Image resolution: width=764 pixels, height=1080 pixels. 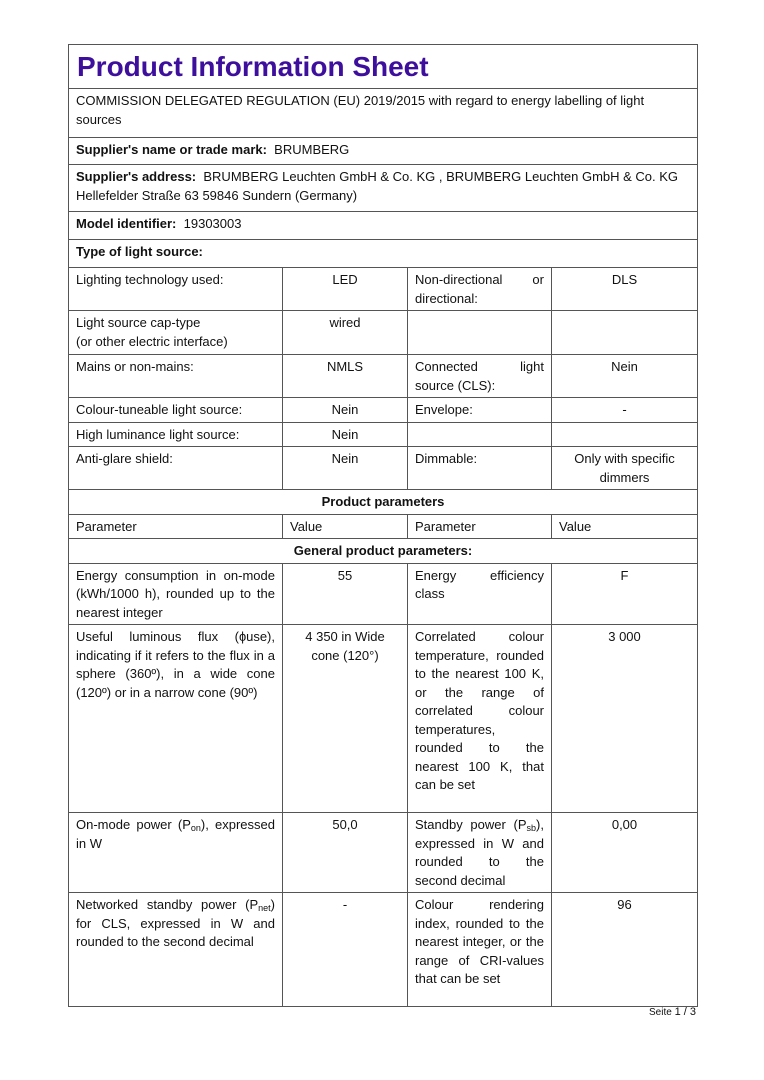 I want to click on cap-type-note: (or other electric interface), so click(x=152, y=341).